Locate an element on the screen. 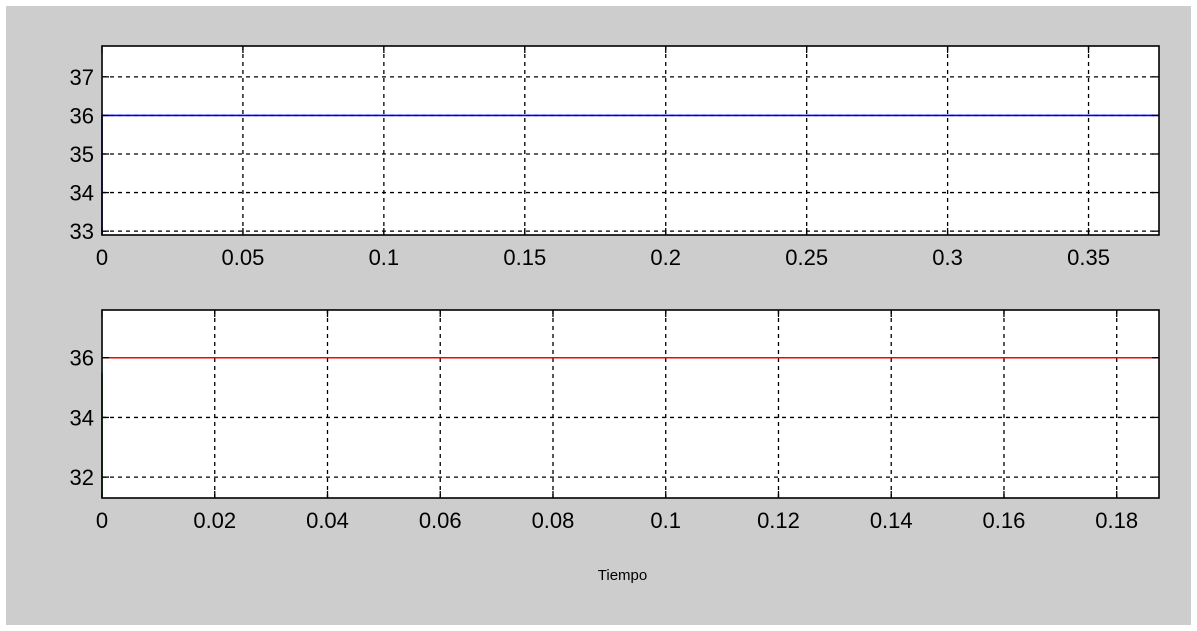  axes-1-y-tick-label: 33 is located at coordinates (82, 231).